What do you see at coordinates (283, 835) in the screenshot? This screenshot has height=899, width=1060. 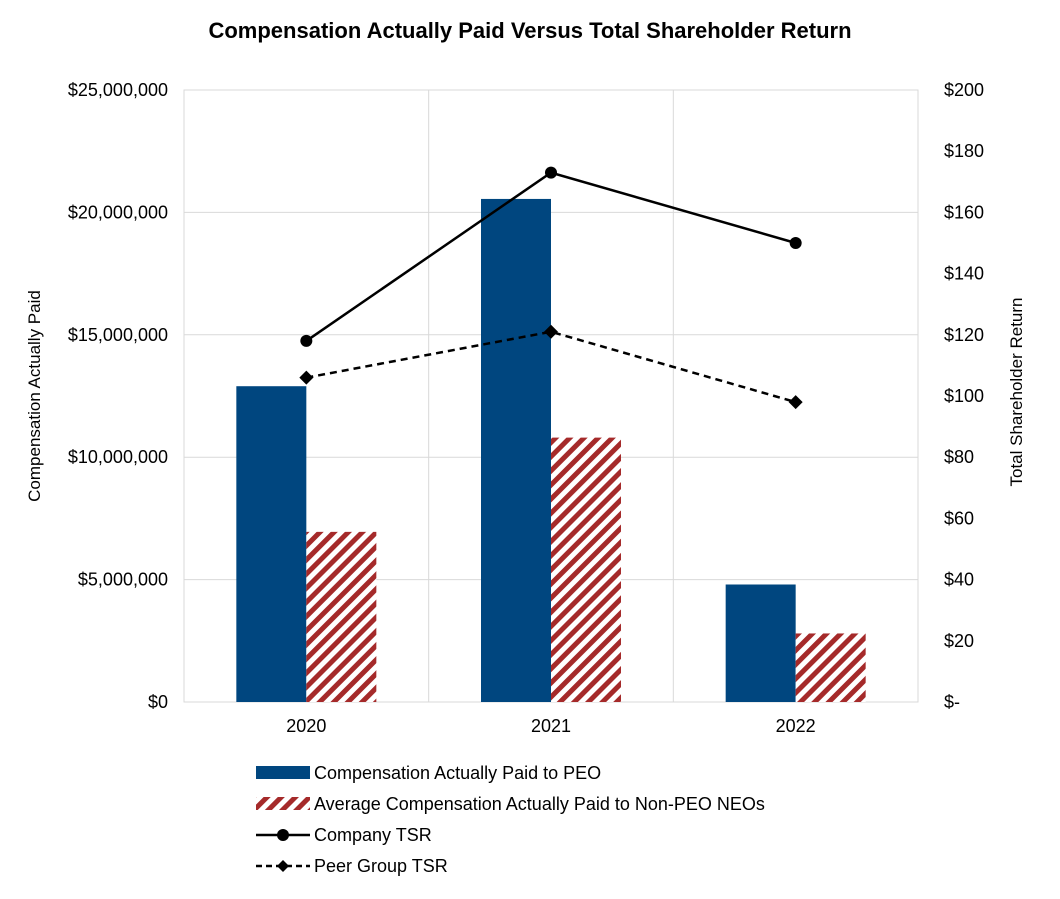 I see `legend-marker-circle` at bounding box center [283, 835].